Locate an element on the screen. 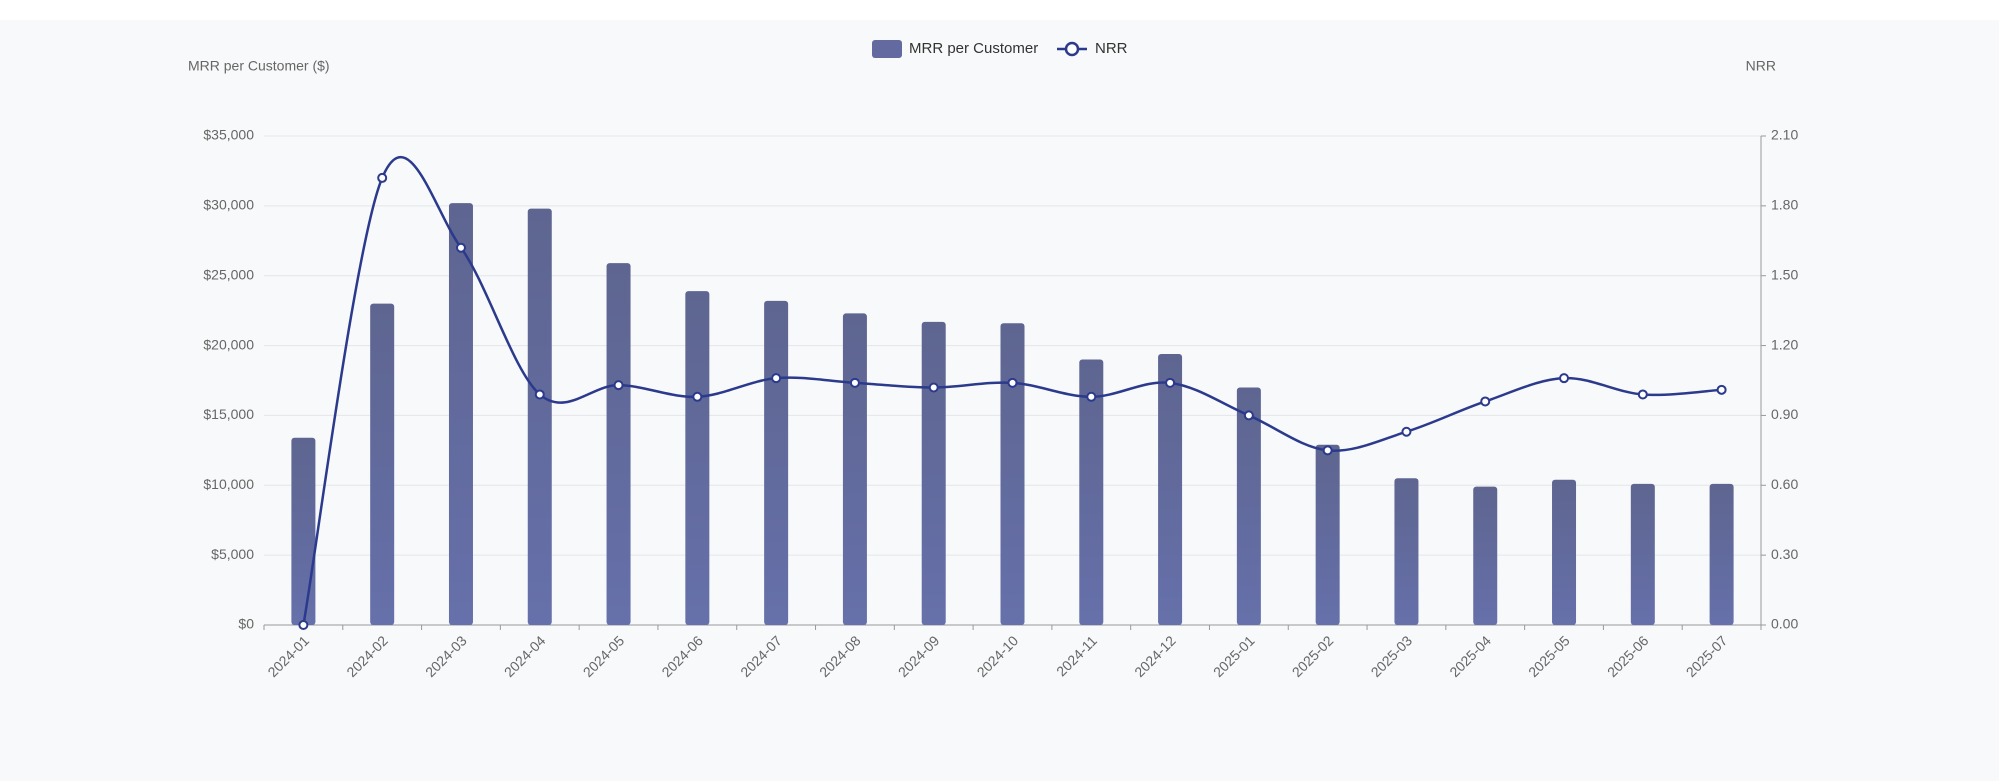  y-tick-label: $35,000 is located at coordinates (228, 135).